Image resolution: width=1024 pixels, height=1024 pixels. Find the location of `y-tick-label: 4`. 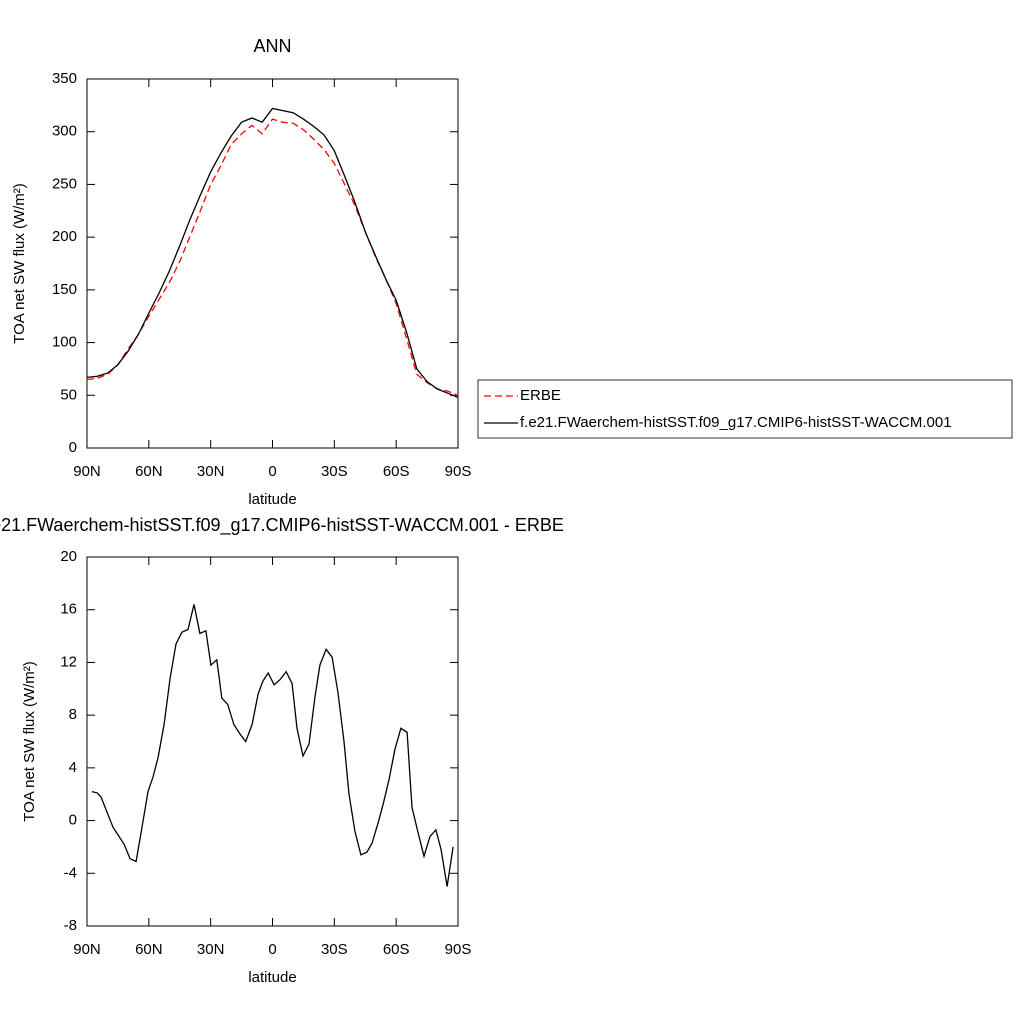

y-tick-label: 4 is located at coordinates (73, 767).